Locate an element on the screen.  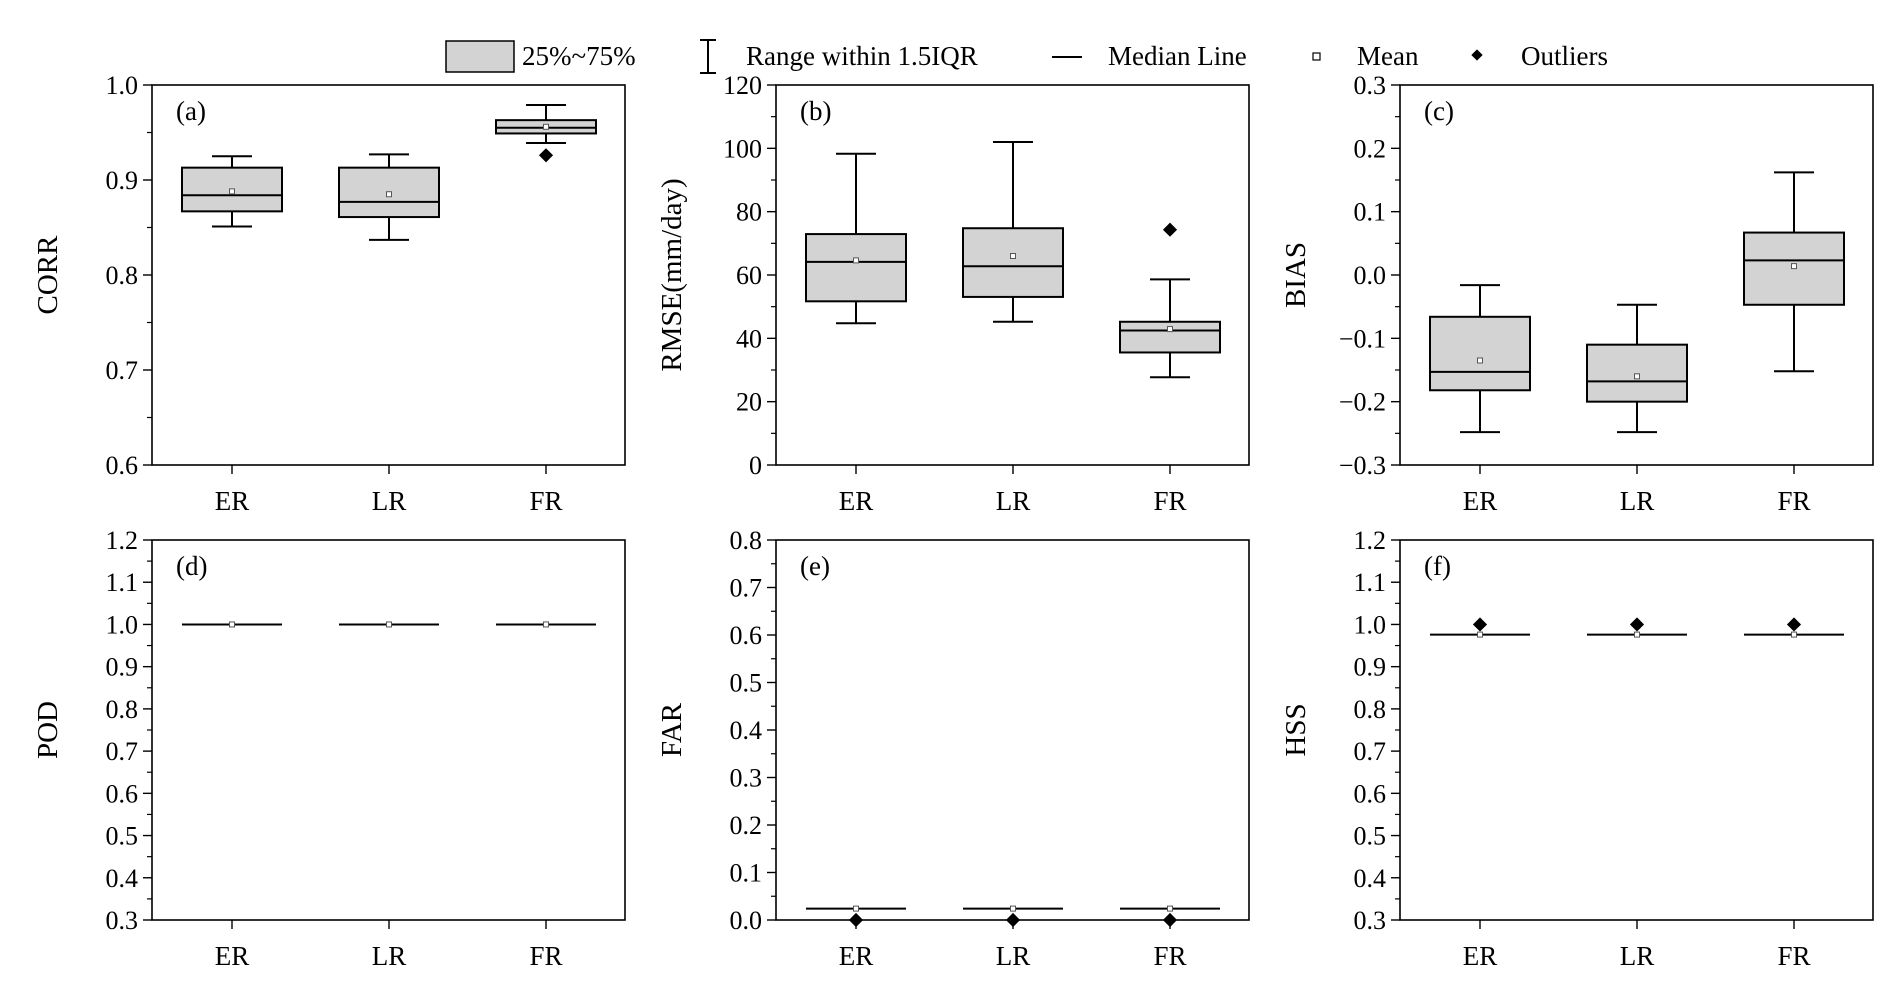
panel-label: (f) is located at coordinates (1437, 566).